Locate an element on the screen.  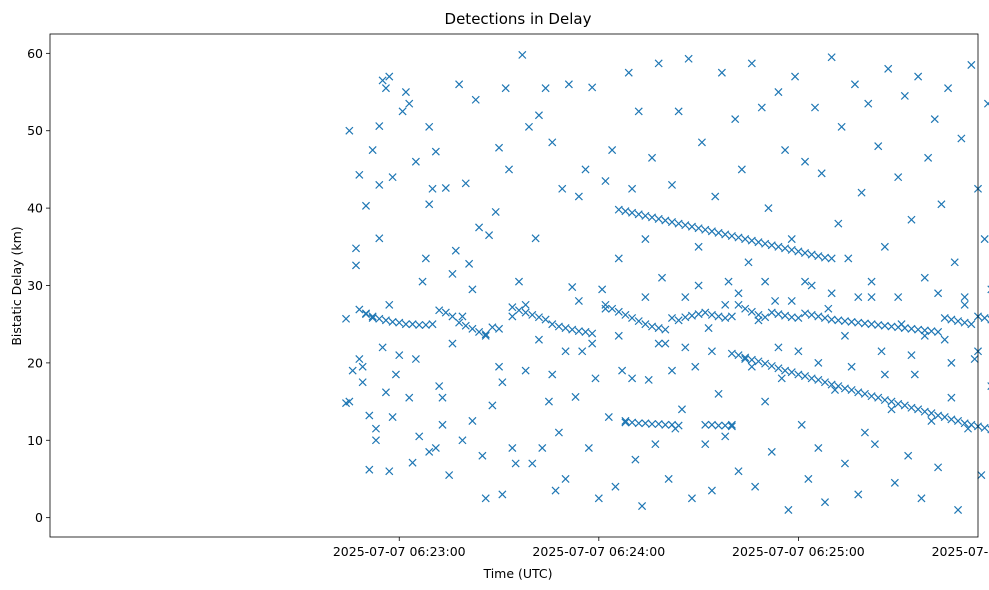
y-tick-label: 10 is located at coordinates (35, 440).